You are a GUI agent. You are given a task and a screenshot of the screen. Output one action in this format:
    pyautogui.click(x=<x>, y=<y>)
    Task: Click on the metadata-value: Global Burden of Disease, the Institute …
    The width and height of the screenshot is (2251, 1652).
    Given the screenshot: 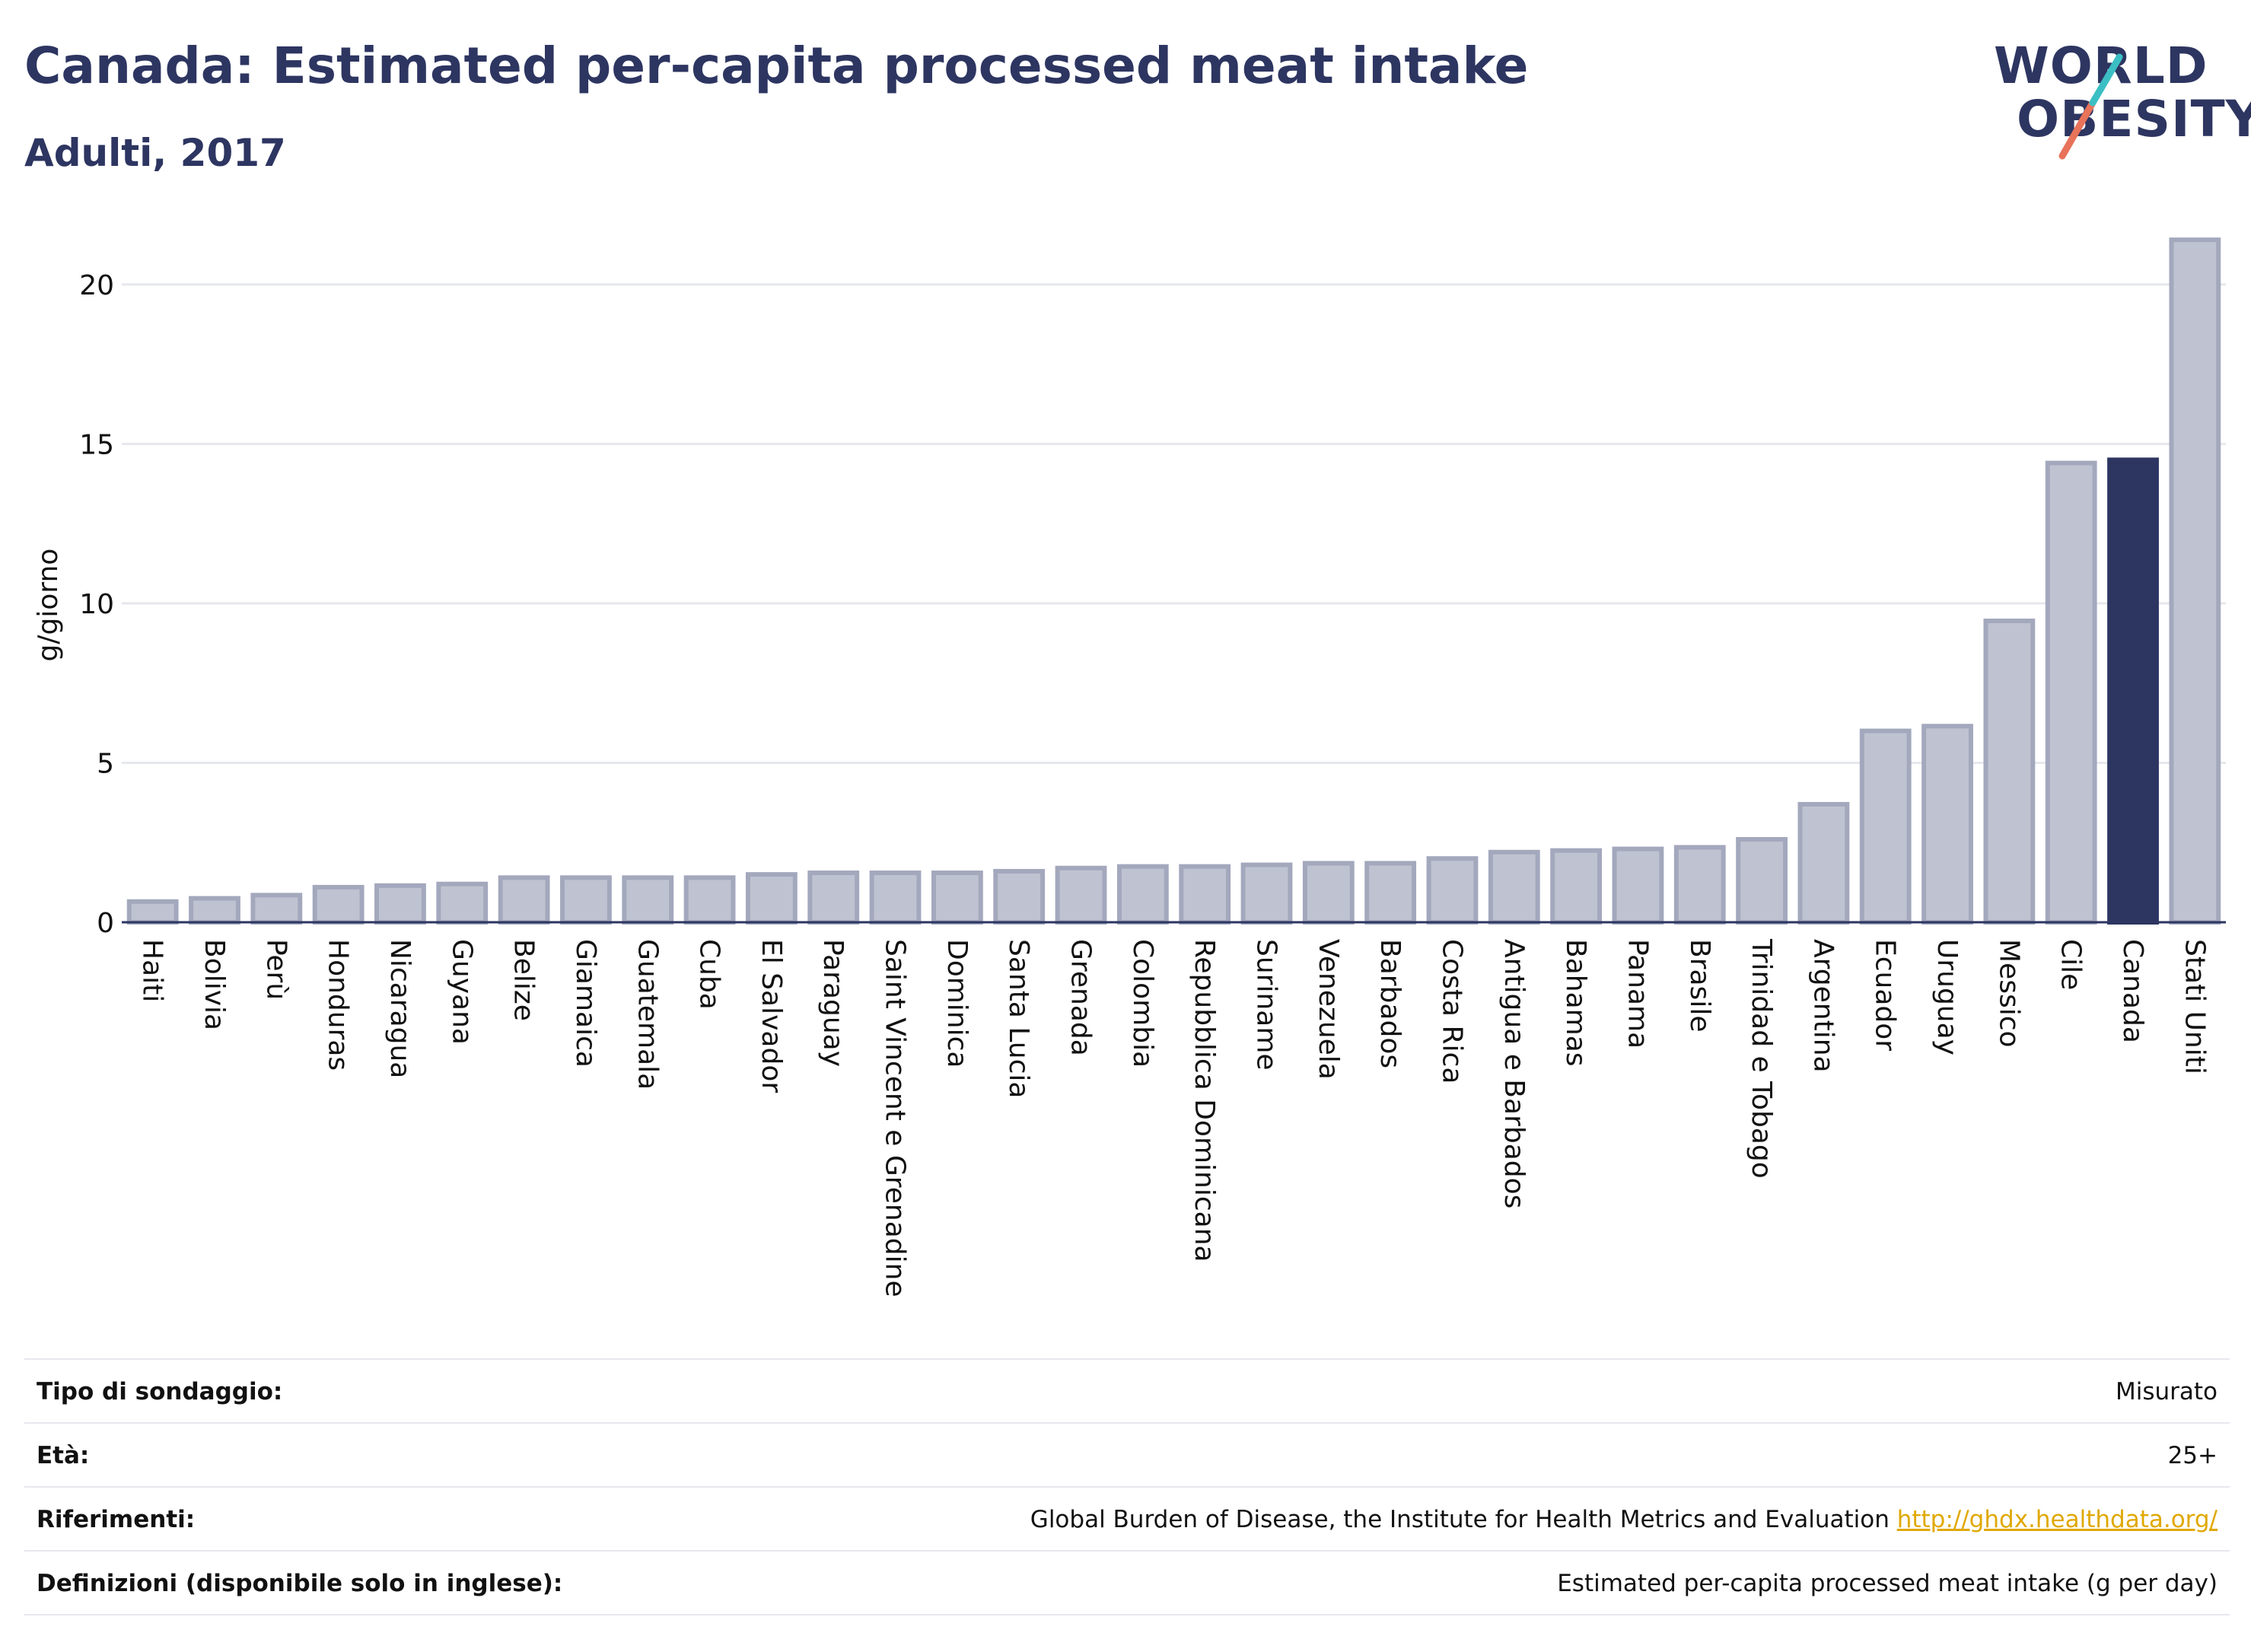 What is the action you would take?
    pyautogui.click(x=1624, y=1519)
    